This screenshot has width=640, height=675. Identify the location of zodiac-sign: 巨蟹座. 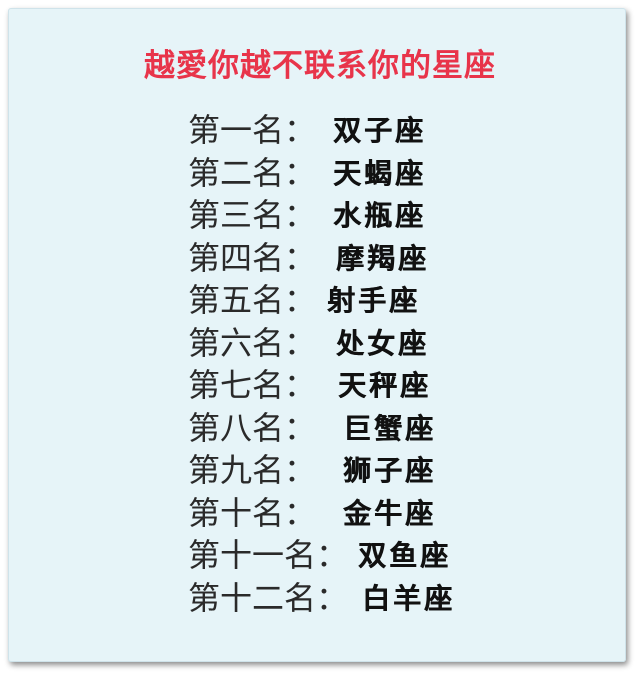
(390, 428).